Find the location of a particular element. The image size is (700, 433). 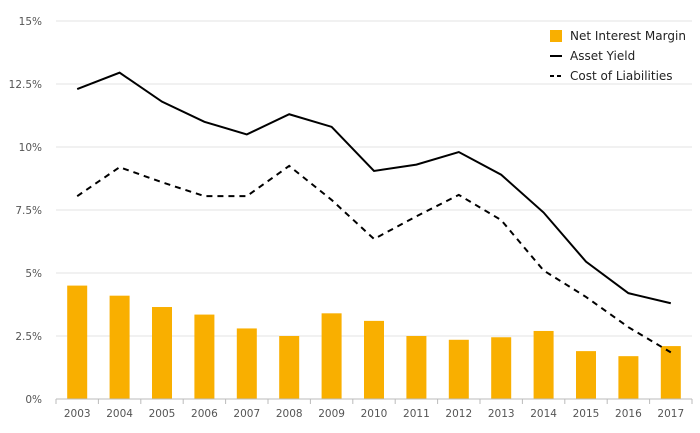

y-tick-label: 10% is located at coordinates (30, 148).